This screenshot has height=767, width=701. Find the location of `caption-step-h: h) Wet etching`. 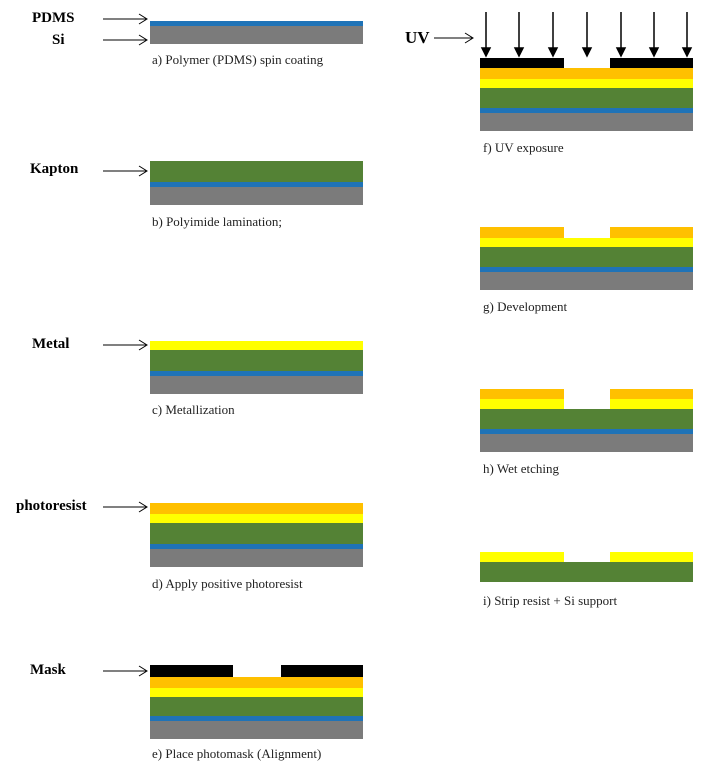

caption-step-h: h) Wet etching is located at coordinates (521, 468).